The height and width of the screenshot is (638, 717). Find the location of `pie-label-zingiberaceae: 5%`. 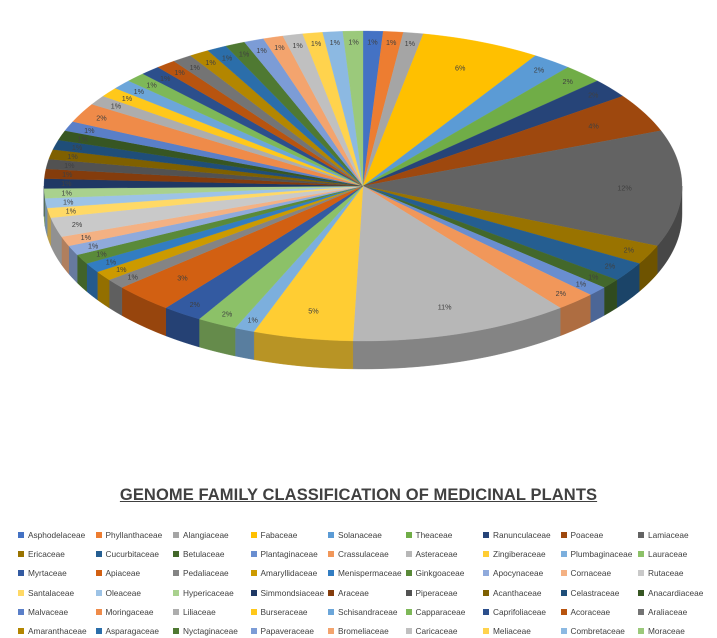

pie-label-zingiberaceae: 5% is located at coordinates (313, 310).